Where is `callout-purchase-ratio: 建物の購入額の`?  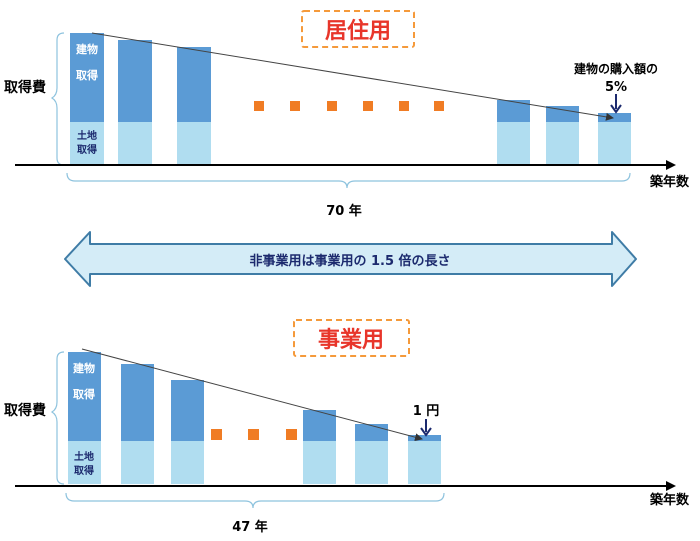
callout-purchase-ratio: 建物の購入額の is located at coordinates (615, 68).